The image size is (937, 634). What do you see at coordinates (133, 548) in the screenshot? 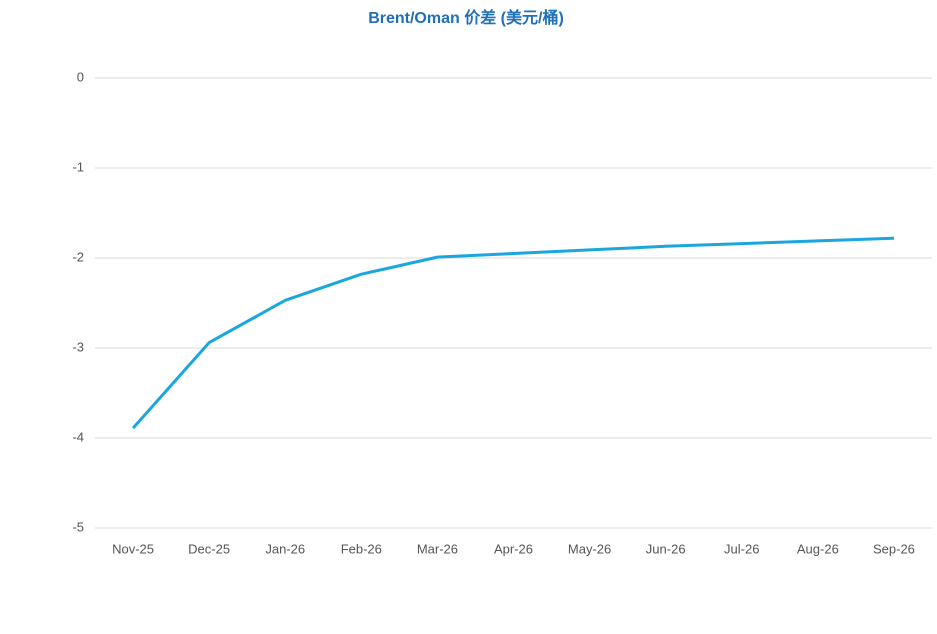
I see `x-tick-label: Nov-25` at bounding box center [133, 548].